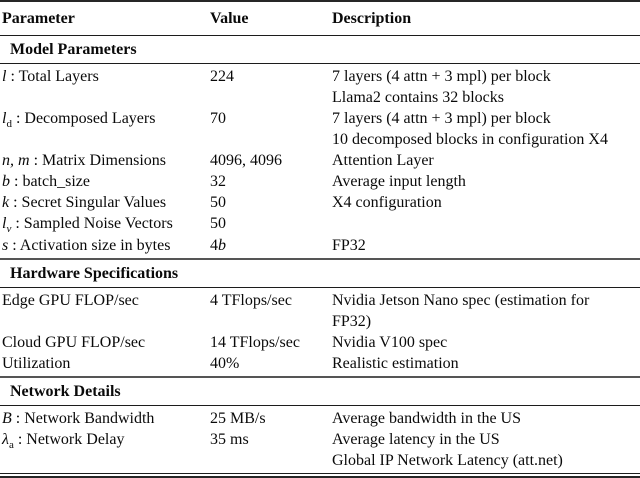  I want to click on param-label: : Network Bandwidth, so click(85, 419).